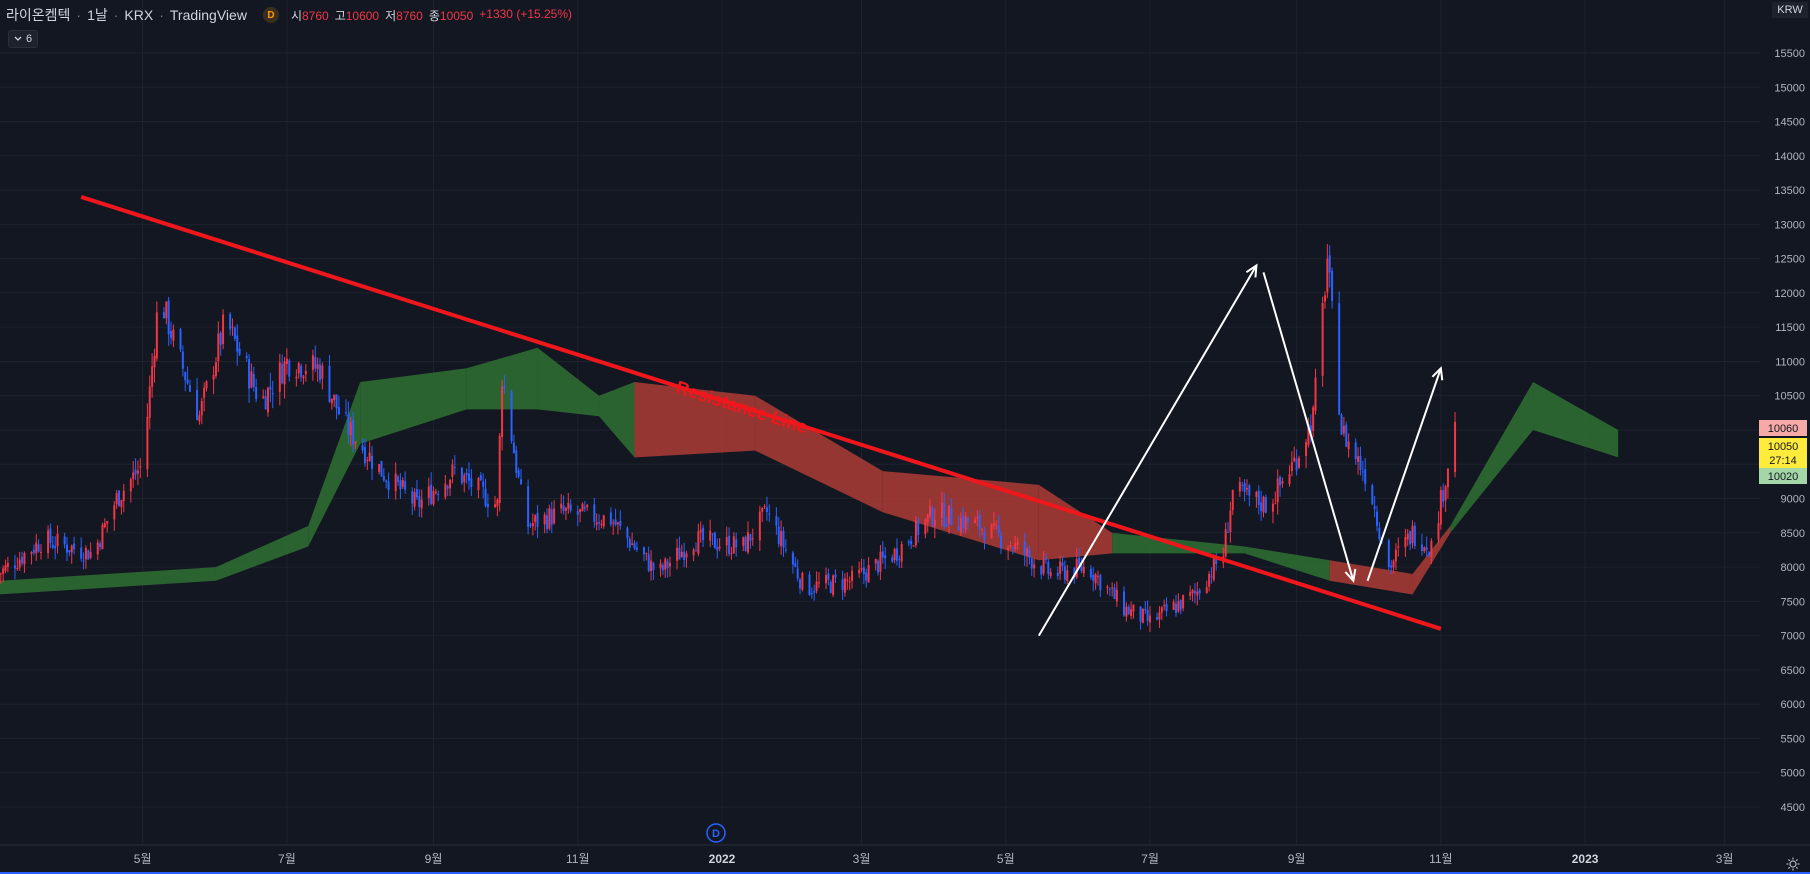 Image resolution: width=1810 pixels, height=874 pixels. I want to click on y-tick-label: 6500, so click(1793, 671).